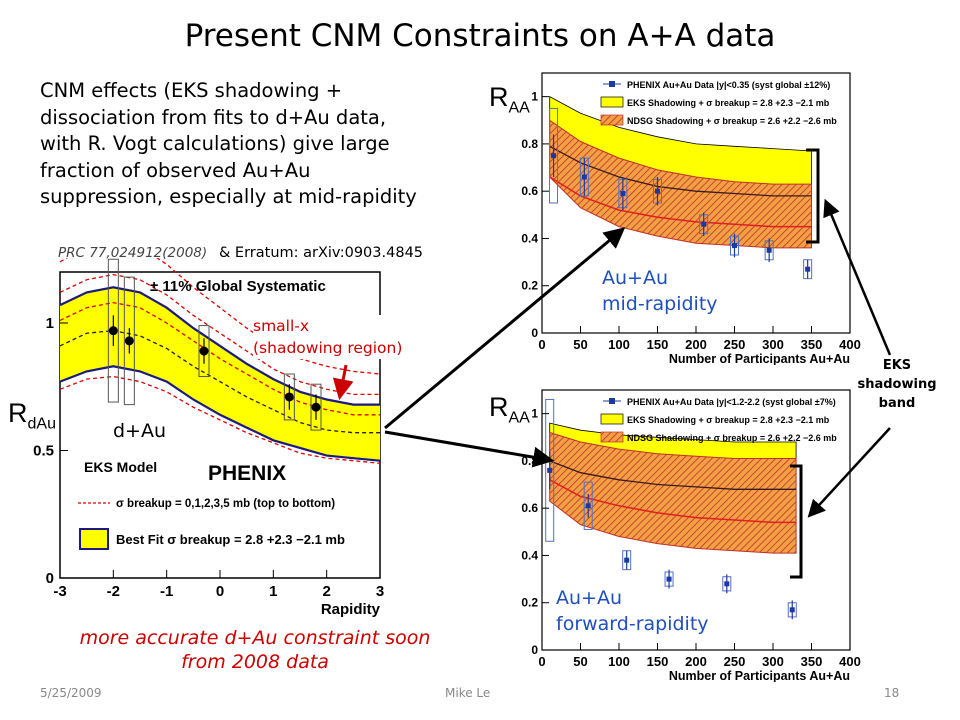  Describe the element at coordinates (857, 277) in the screenshot. I see `eks-arrow-to-mid` at that location.